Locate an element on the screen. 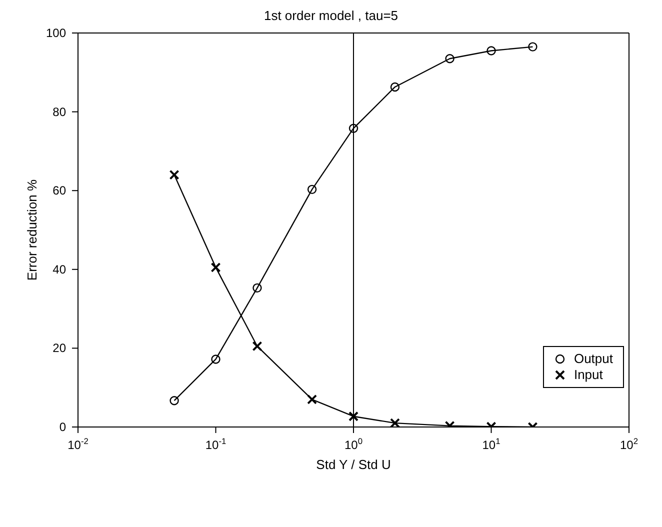 This screenshot has width=662, height=527. x-tick-label: 10$^{-2}$ is located at coordinates (78, 444).